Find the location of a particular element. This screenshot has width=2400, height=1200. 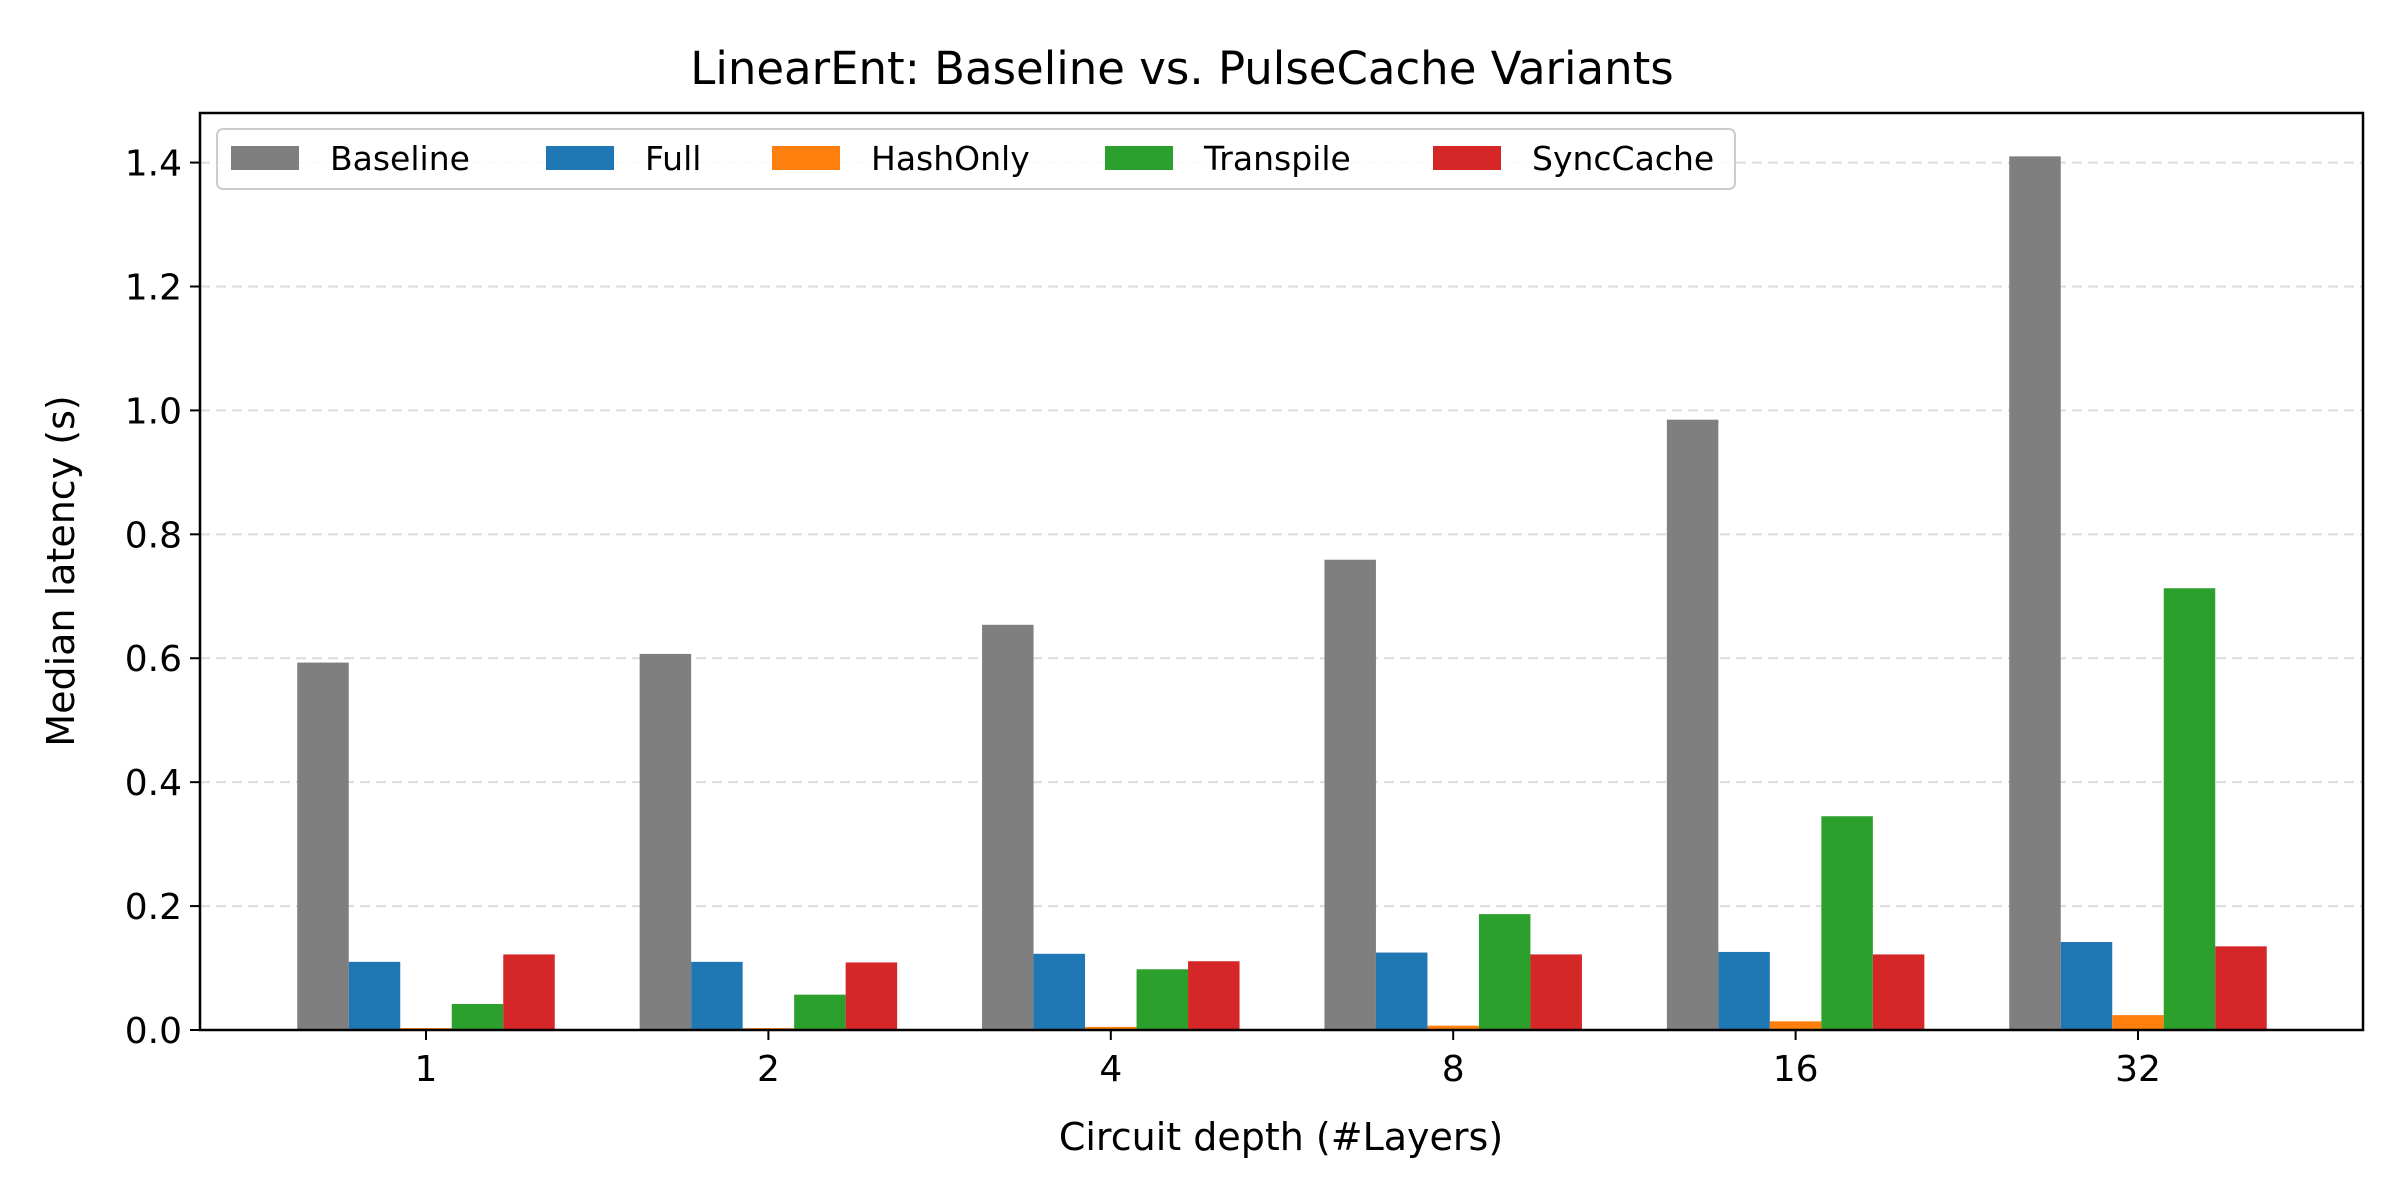

y-tick-label: 0.4 is located at coordinates (153, 783).